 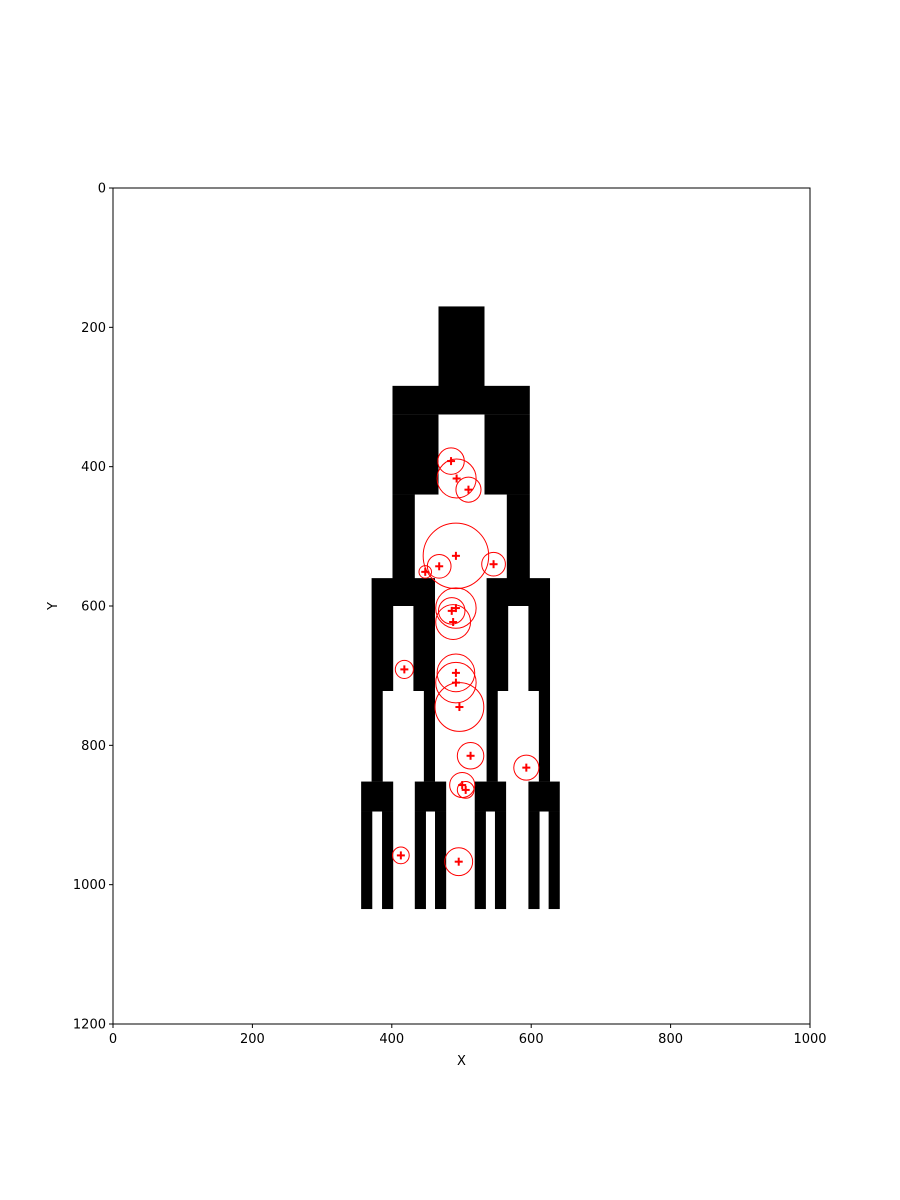 I want to click on x-tick-label-3: 600, so click(x=531, y=1039).